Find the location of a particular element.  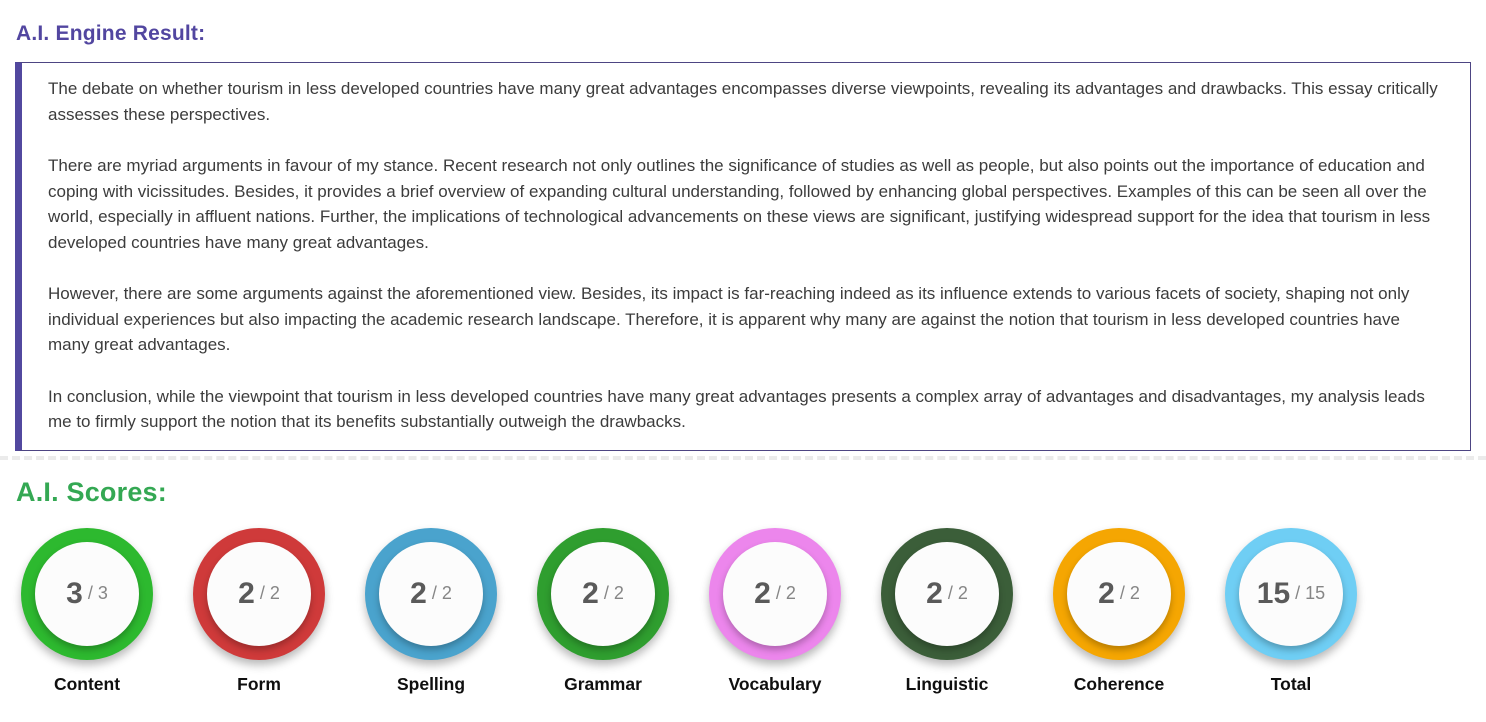

score-badge: 2 / 2 Coherence is located at coordinates (1119, 611).